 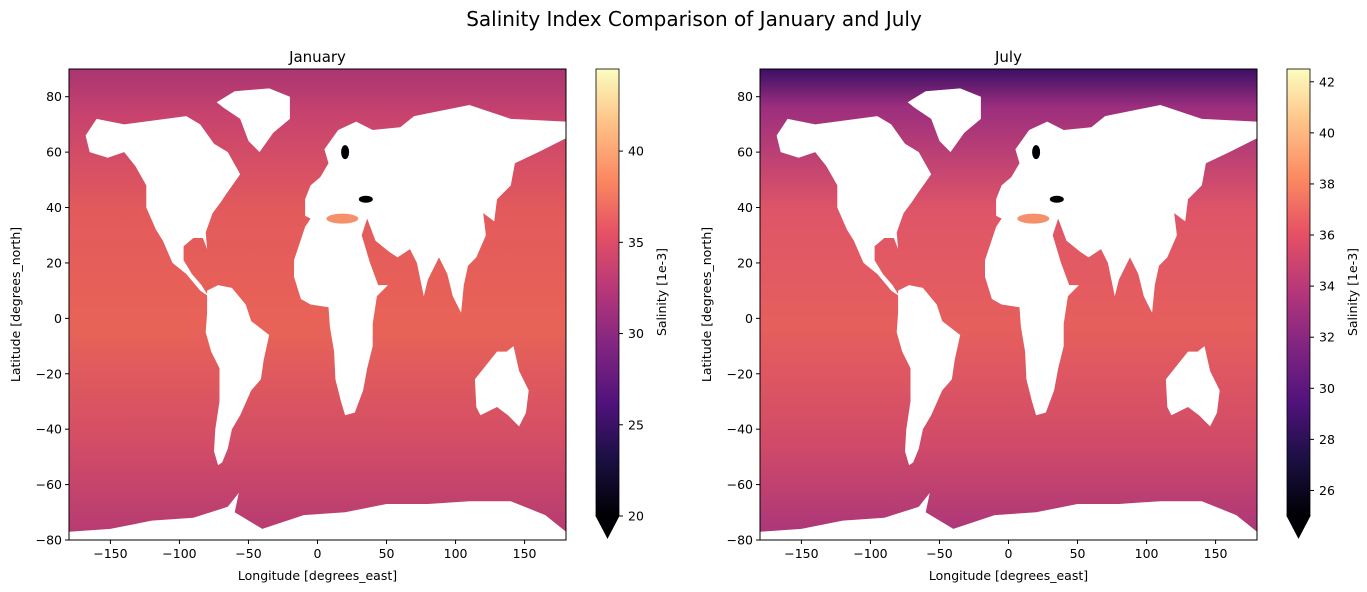 What do you see at coordinates (636, 516) in the screenshot?
I see `colorbar-tick-label: 20` at bounding box center [636, 516].